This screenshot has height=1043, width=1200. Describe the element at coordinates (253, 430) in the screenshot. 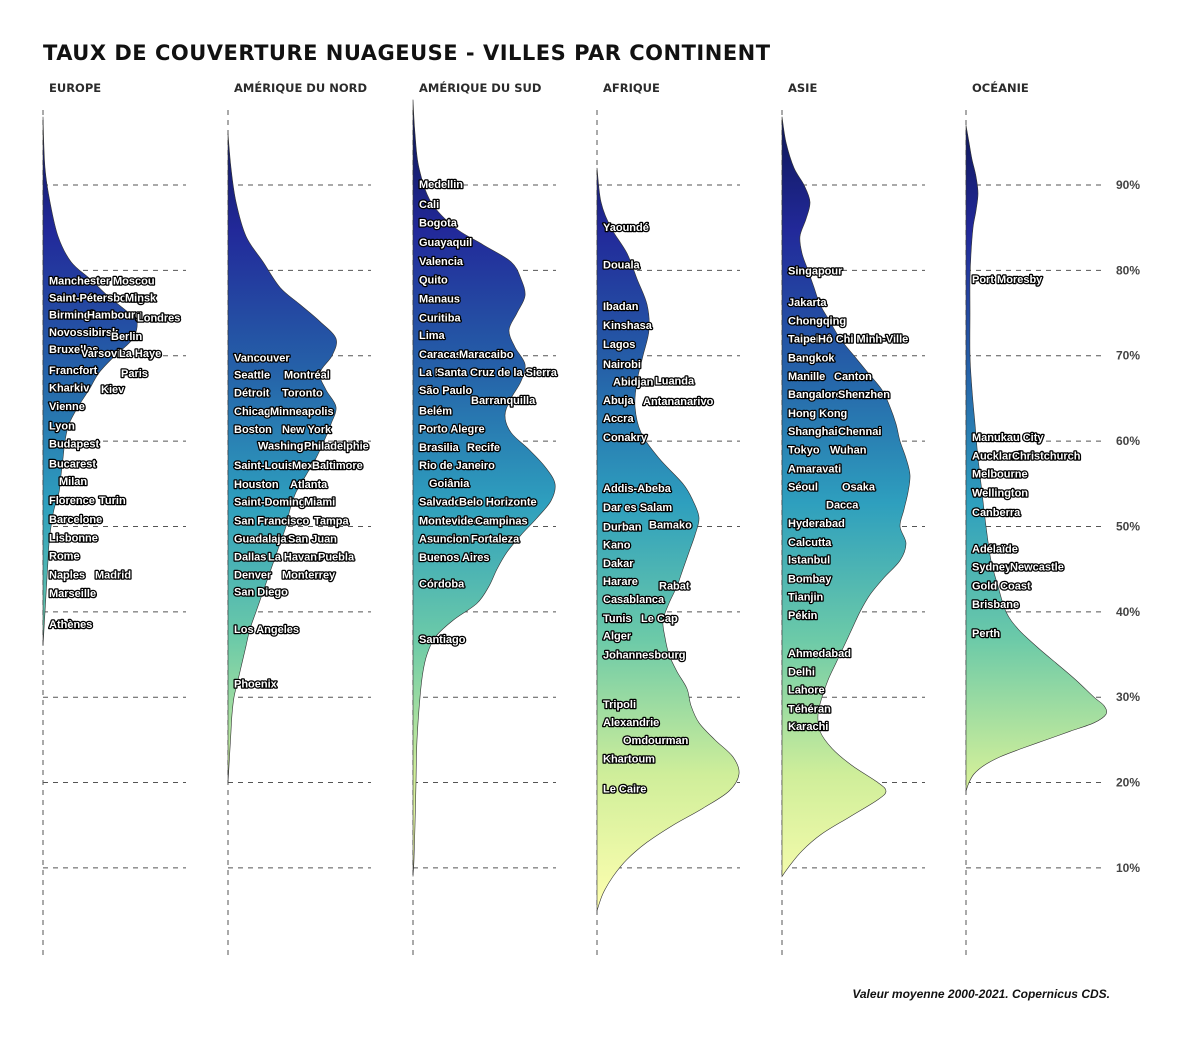

I see `city-label: Boston` at that location.